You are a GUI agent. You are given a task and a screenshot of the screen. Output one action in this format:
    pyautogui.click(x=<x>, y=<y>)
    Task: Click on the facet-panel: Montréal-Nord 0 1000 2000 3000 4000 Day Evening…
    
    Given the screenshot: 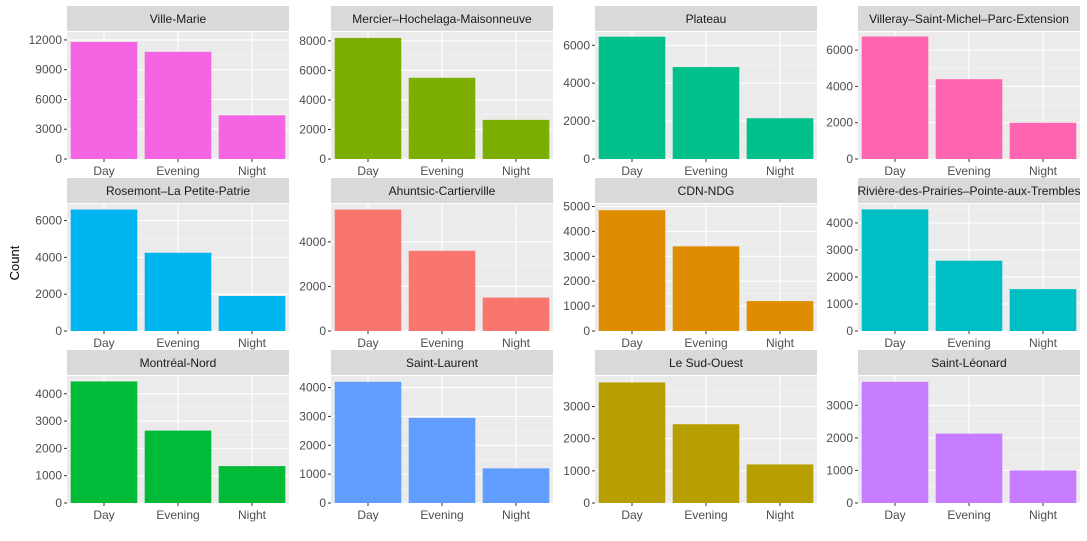 What is the action you would take?
    pyautogui.click(x=162, y=436)
    